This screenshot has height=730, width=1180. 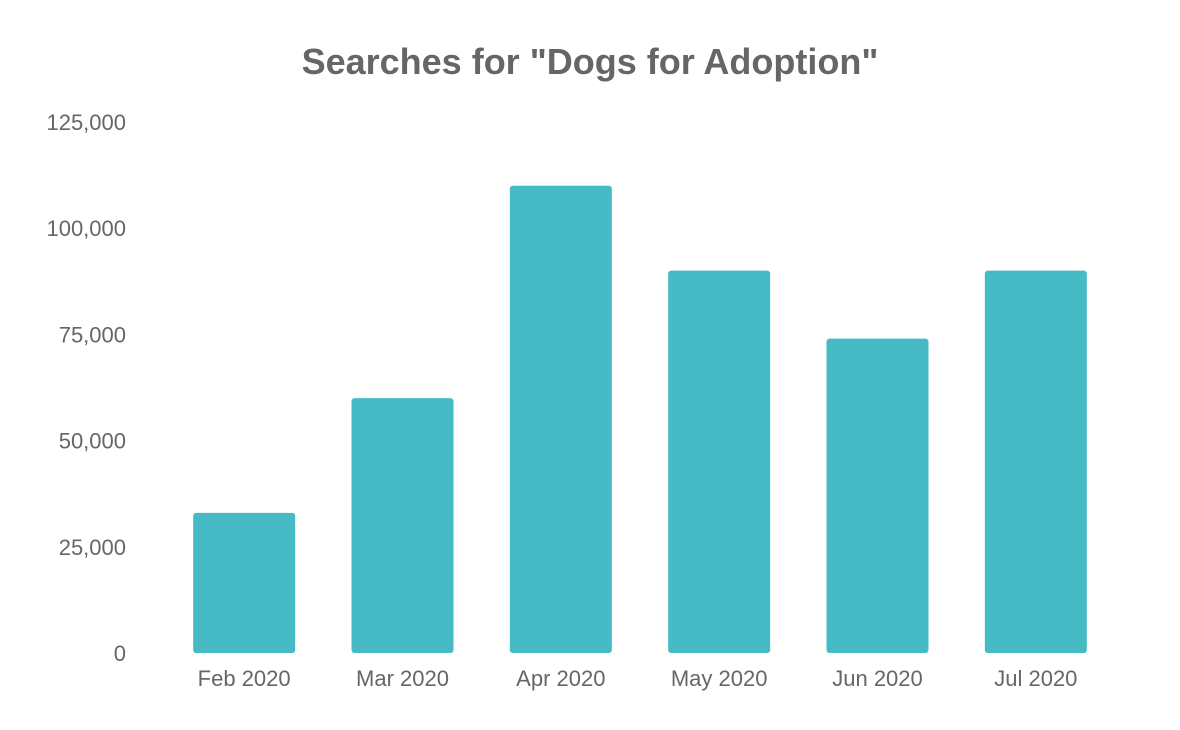 What do you see at coordinates (92, 334) in the screenshot?
I see `y-tick-label: 75,000` at bounding box center [92, 334].